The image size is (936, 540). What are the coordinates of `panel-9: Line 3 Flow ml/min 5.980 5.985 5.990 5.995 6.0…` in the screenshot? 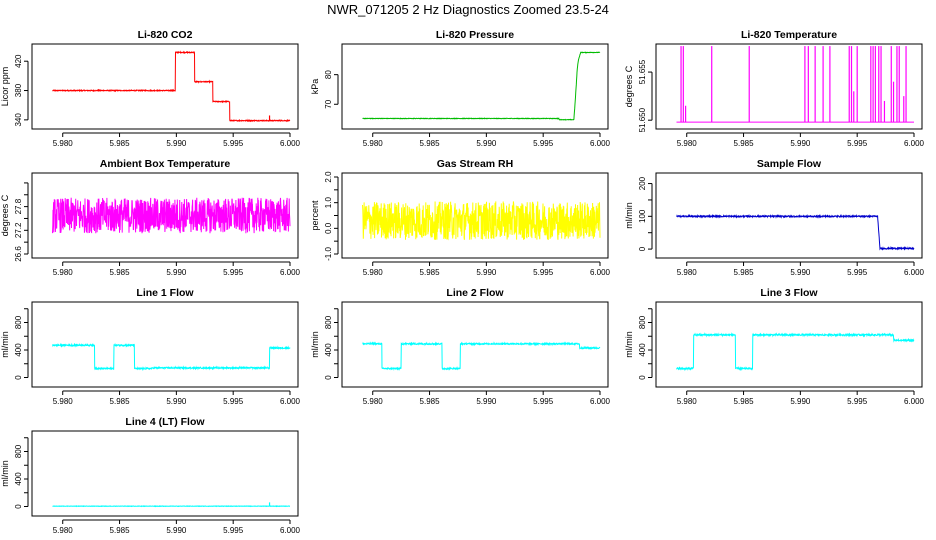 It's located at (774, 346).